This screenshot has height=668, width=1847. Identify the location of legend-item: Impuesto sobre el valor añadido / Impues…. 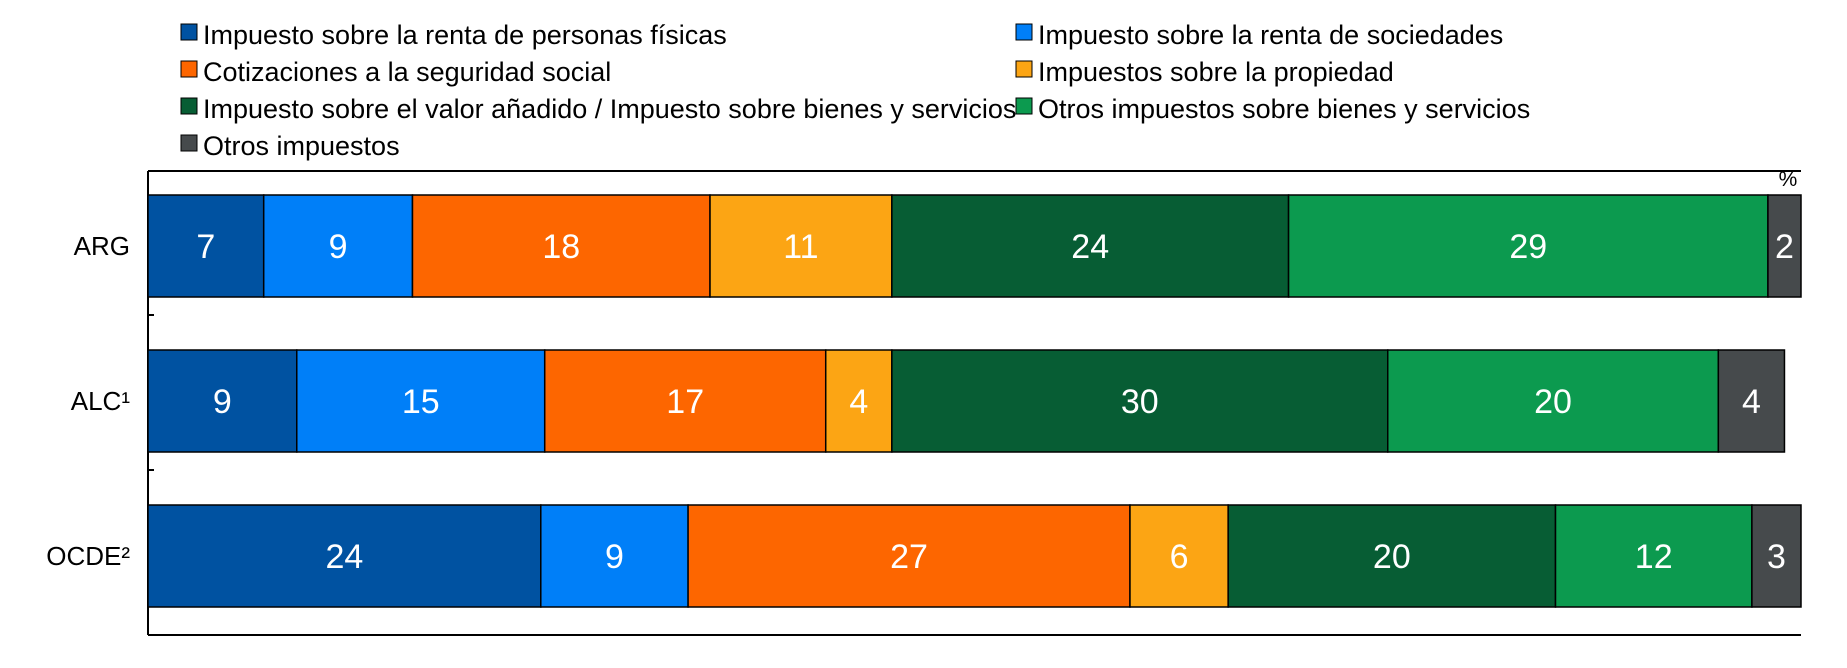
(598, 109).